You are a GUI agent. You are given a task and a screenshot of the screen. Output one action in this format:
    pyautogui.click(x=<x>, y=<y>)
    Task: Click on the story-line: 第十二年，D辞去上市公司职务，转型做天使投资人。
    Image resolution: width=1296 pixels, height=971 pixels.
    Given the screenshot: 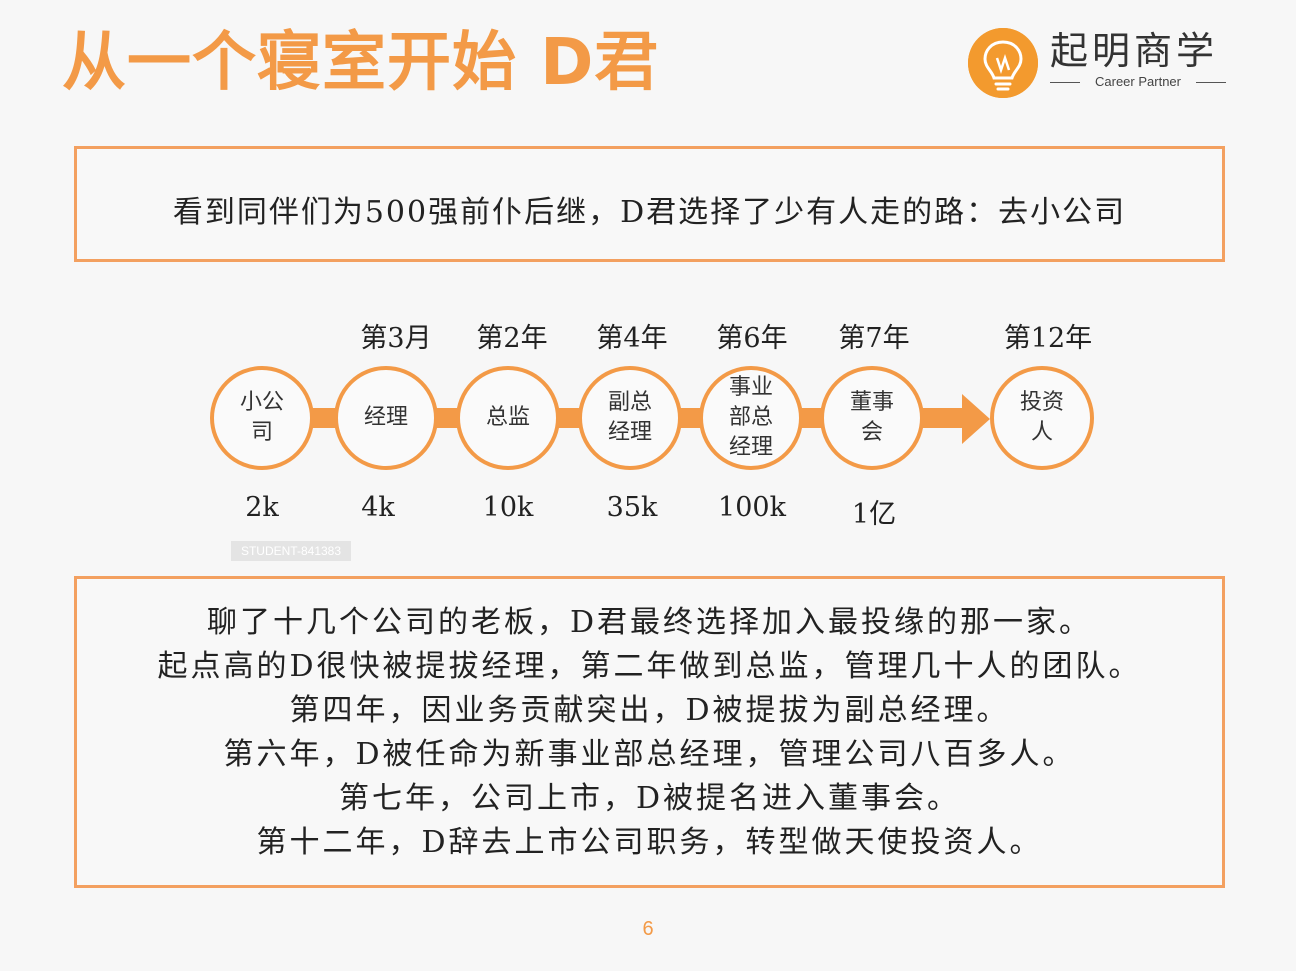 What is the action you would take?
    pyautogui.click(x=649, y=842)
    